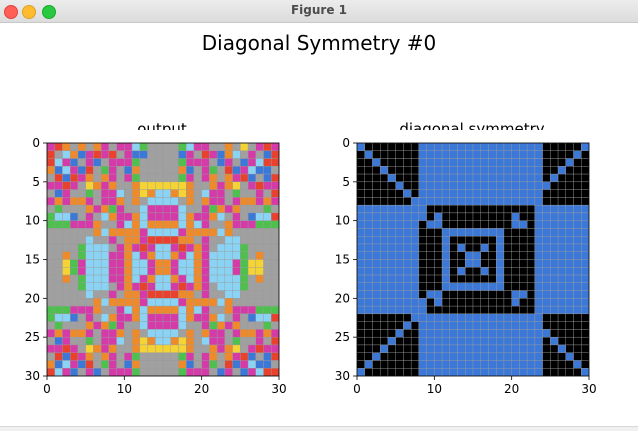 The image size is (638, 431). I want to click on minimize-button, so click(29, 12).